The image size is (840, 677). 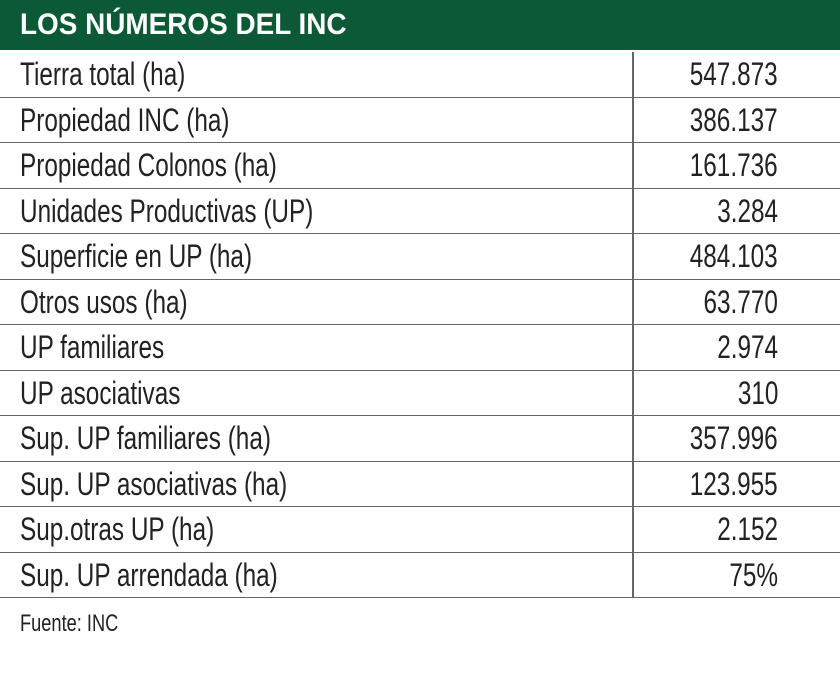 What do you see at coordinates (734, 165) in the screenshot?
I see `row-value: 161.736` at bounding box center [734, 165].